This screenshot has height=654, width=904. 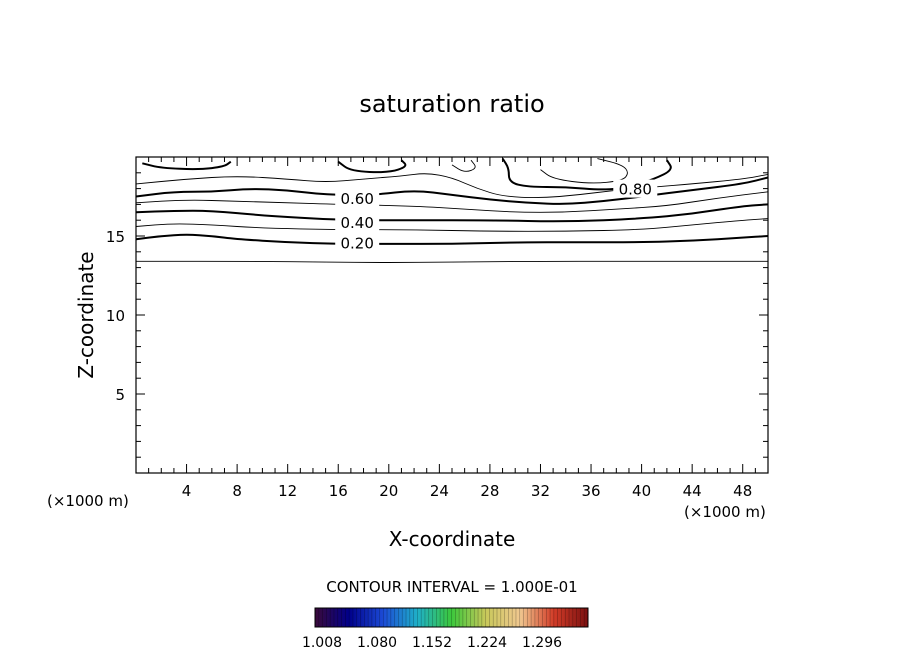 What do you see at coordinates (590, 491) in the screenshot?
I see `x-tick-label: 36` at bounding box center [590, 491].